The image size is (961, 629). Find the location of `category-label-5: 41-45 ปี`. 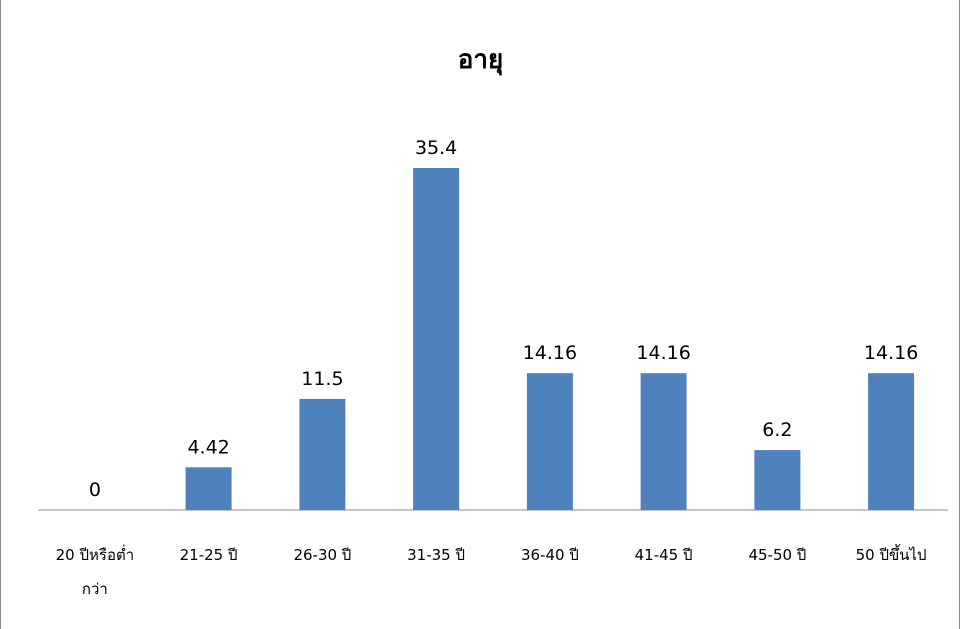

category-label-5: 41-45 ปี is located at coordinates (664, 555).